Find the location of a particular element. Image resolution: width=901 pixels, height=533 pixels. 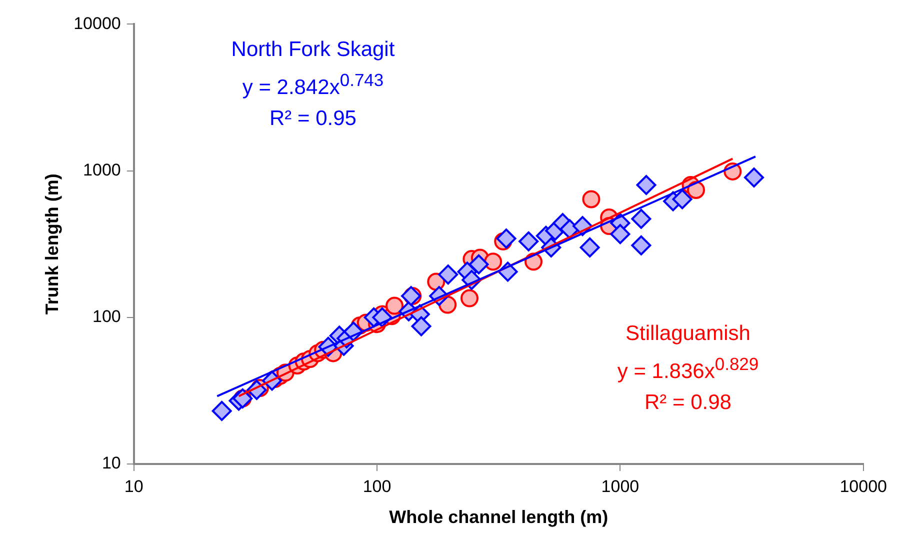

x-tick-label: 10 is located at coordinates (134, 486).